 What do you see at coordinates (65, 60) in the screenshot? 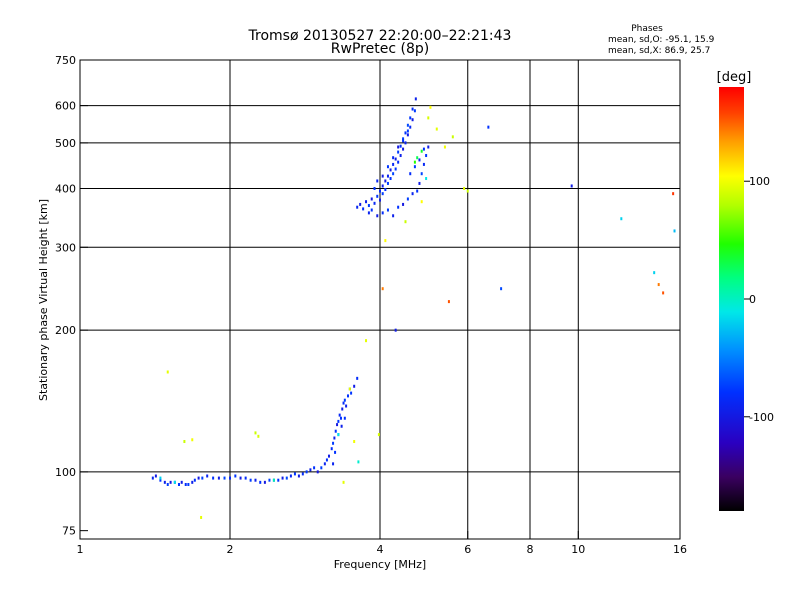
I see `y-tick-label: 750` at bounding box center [65, 60].